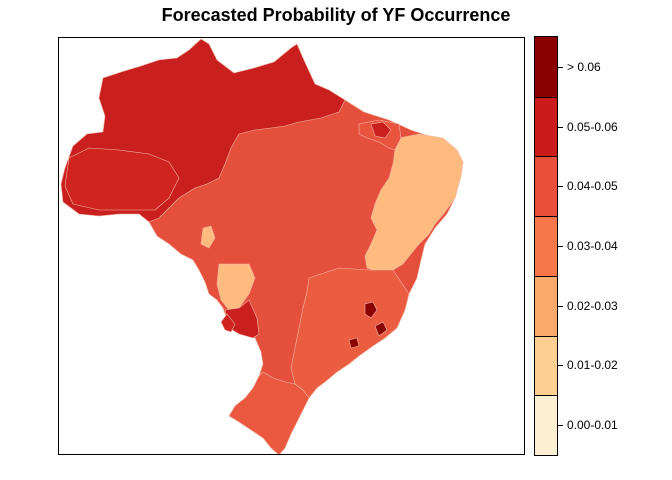  What do you see at coordinates (592, 306) in the screenshot?
I see `legend-label: 0.02-0.03` at bounding box center [592, 306].